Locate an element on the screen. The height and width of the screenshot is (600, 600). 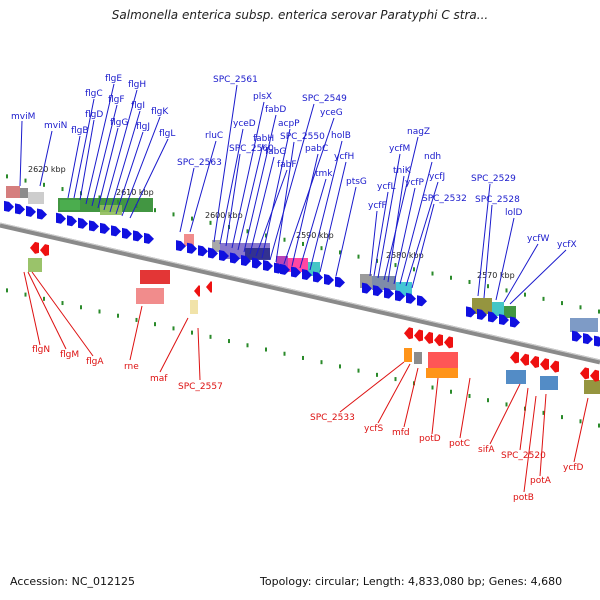
gene-label: flgB is located at coordinates (80, 131).